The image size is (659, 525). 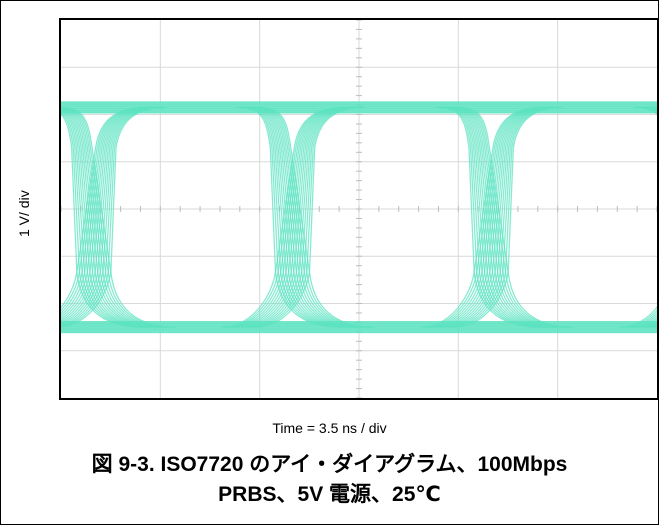 What do you see at coordinates (329, 494) in the screenshot?
I see `caption-line-2: PRBS、5V 電源、25℃` at bounding box center [329, 494].